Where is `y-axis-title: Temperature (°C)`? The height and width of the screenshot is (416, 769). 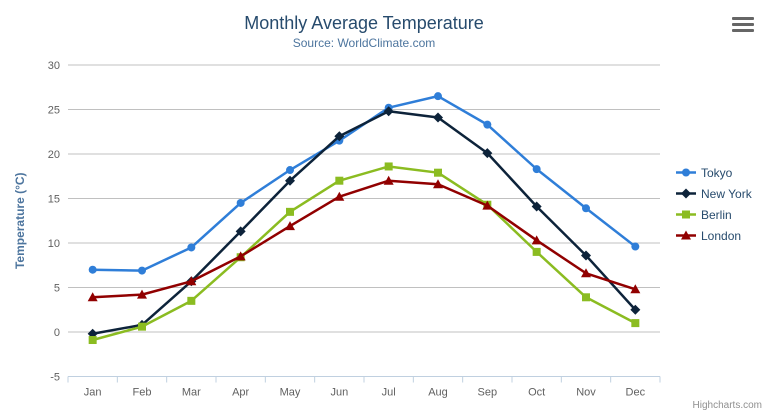
y-axis-title: Temperature (°C) is located at coordinates (20, 220).